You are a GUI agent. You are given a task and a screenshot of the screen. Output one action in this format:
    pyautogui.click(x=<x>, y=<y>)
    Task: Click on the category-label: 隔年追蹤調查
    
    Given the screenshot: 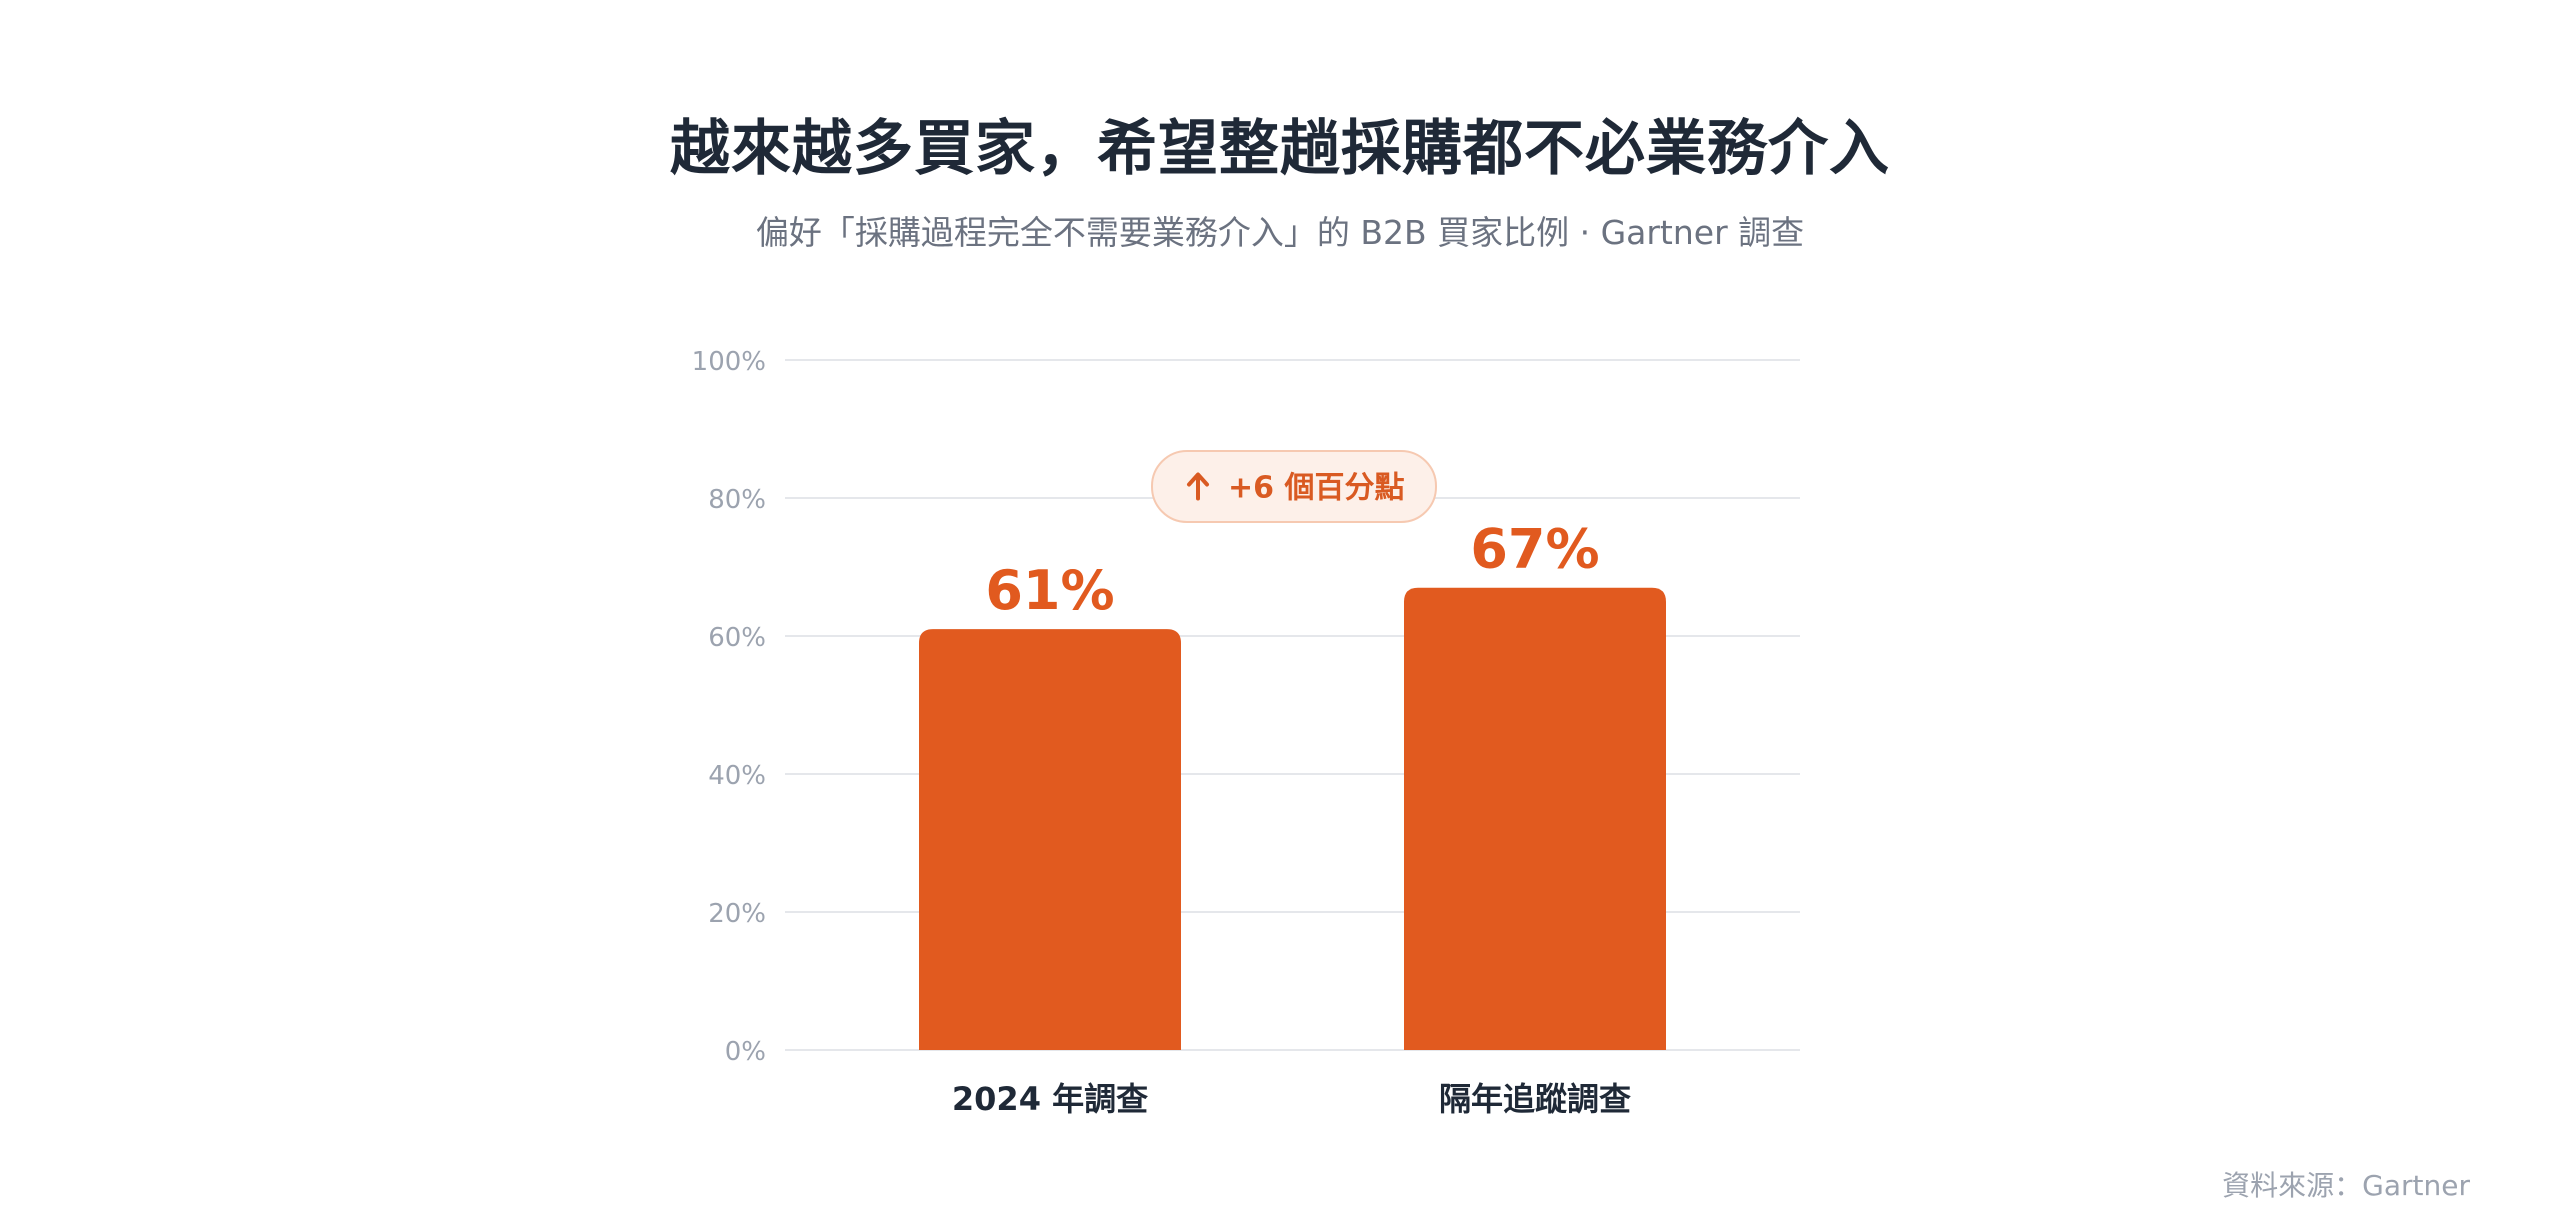 What is the action you would take?
    pyautogui.click(x=1535, y=1099)
    